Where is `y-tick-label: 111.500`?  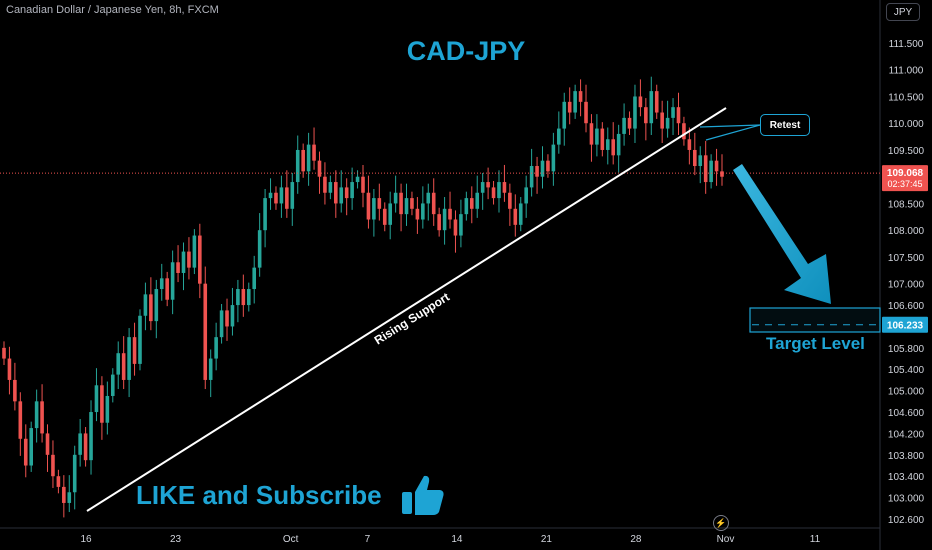 y-tick-label: 111.500 is located at coordinates (906, 44).